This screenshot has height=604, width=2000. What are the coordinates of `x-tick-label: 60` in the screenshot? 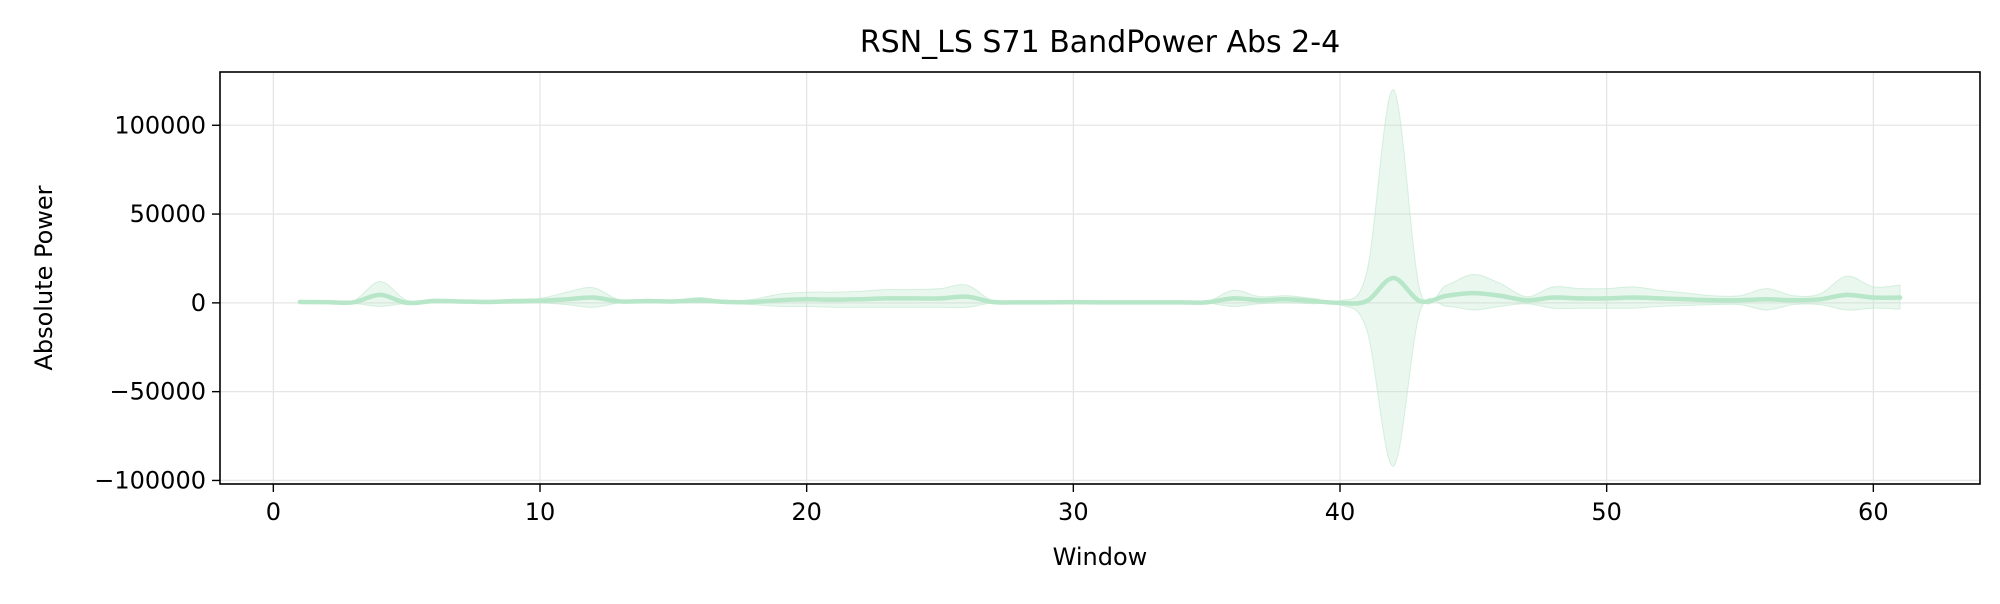 It's located at (1873, 512).